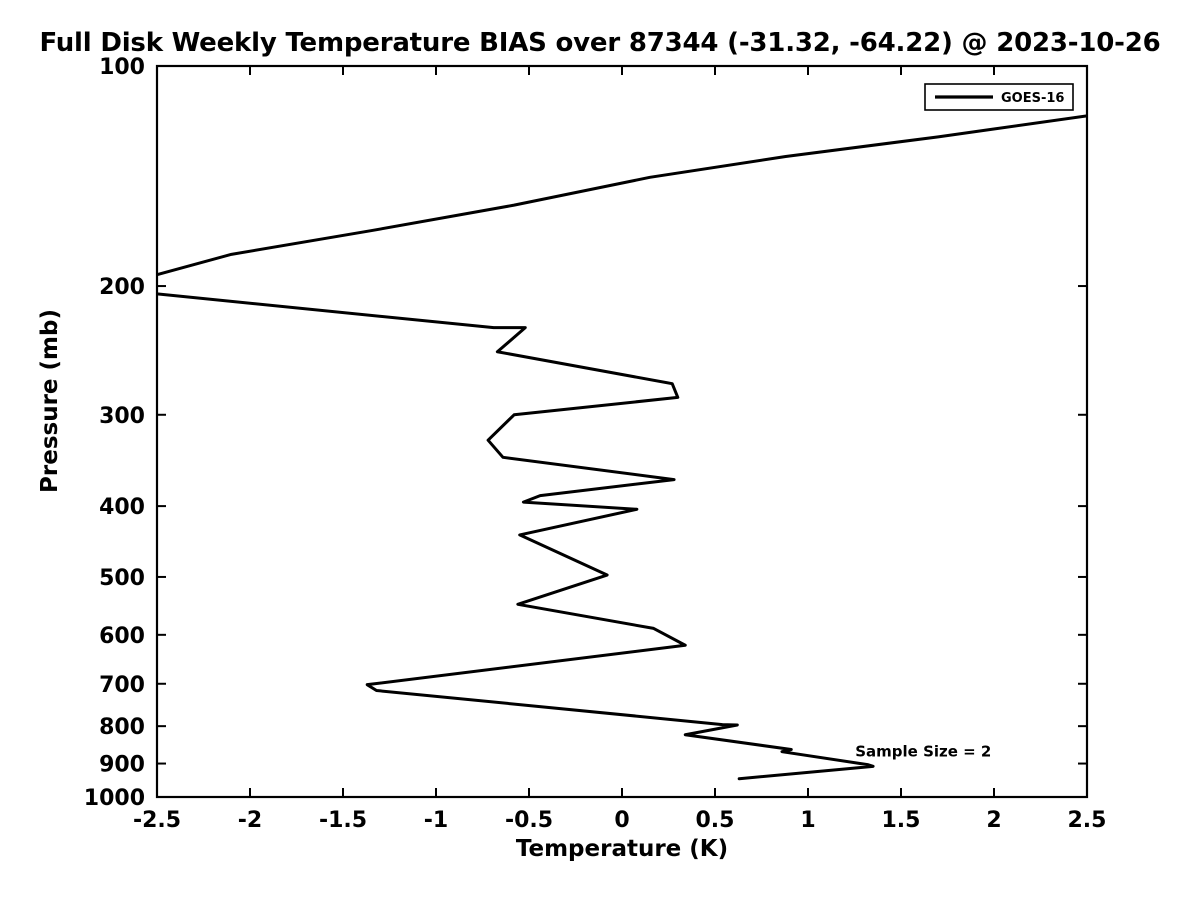 Image resolution: width=1200 pixels, height=900 pixels. I want to click on y-tick-label: 600, so click(122, 636).